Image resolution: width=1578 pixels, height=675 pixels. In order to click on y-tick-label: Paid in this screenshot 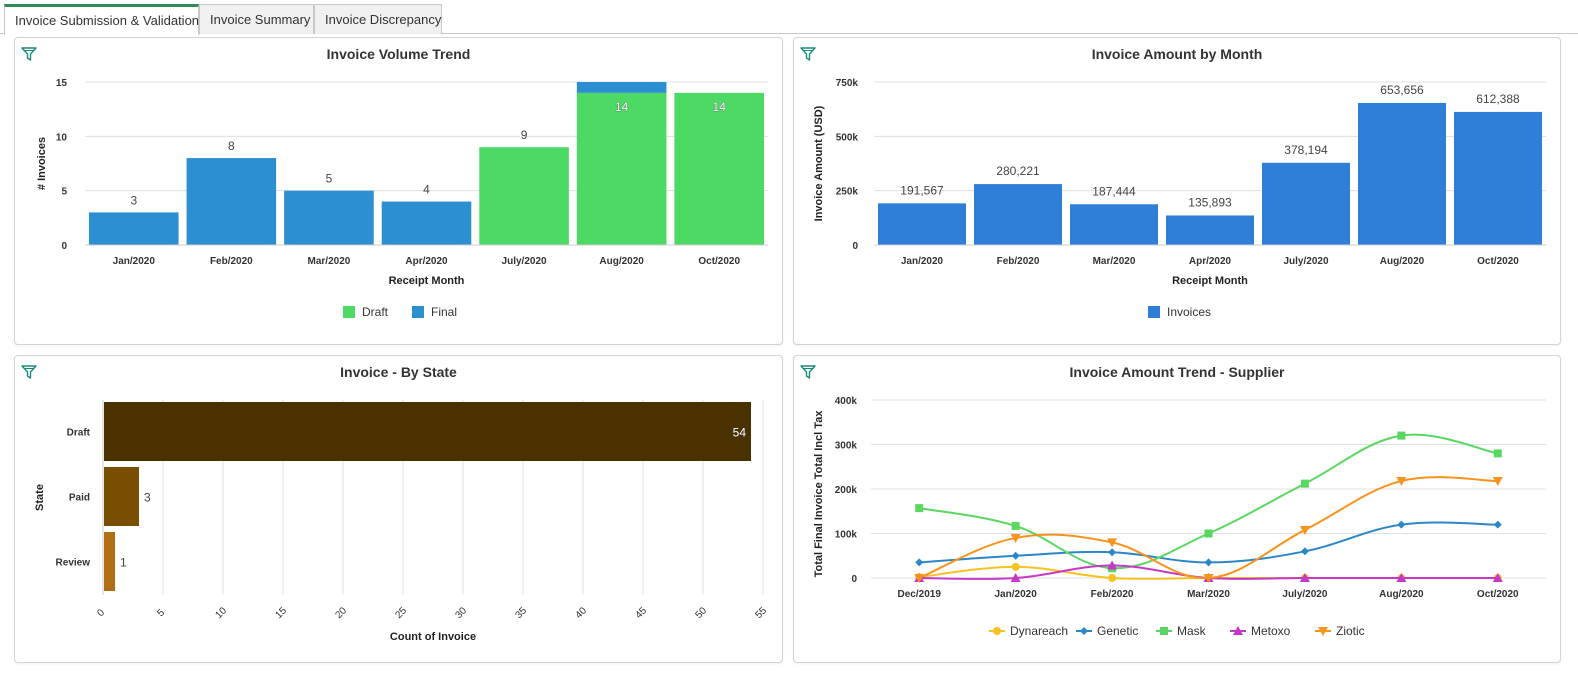, I will do `click(79, 498)`.